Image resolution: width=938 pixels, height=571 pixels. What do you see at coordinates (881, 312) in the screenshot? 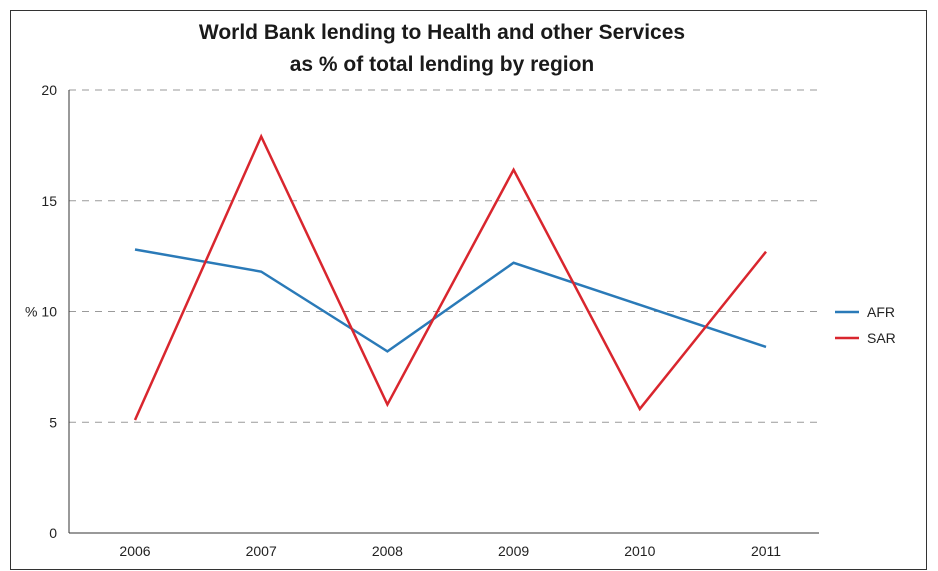
I see `legend-label-afr: AFR` at bounding box center [881, 312].